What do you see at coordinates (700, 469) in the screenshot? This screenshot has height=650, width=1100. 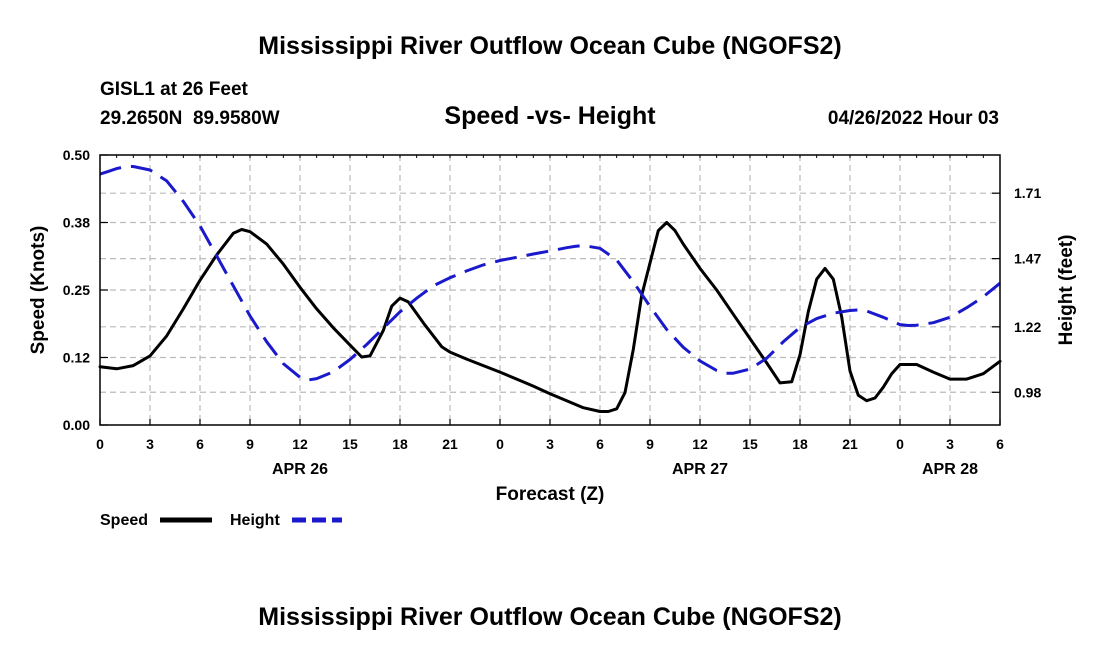 I see `date-label: APR 27` at bounding box center [700, 469].